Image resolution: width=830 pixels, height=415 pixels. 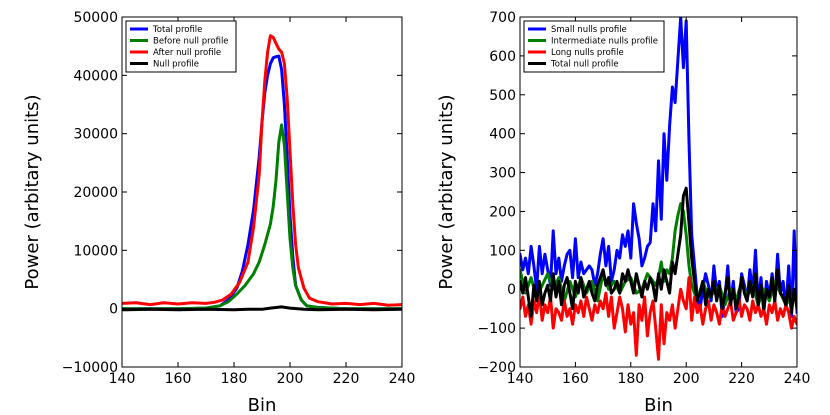 What do you see at coordinates (502, 135) in the screenshot?
I see `y-tick-label: 400` at bounding box center [502, 135].